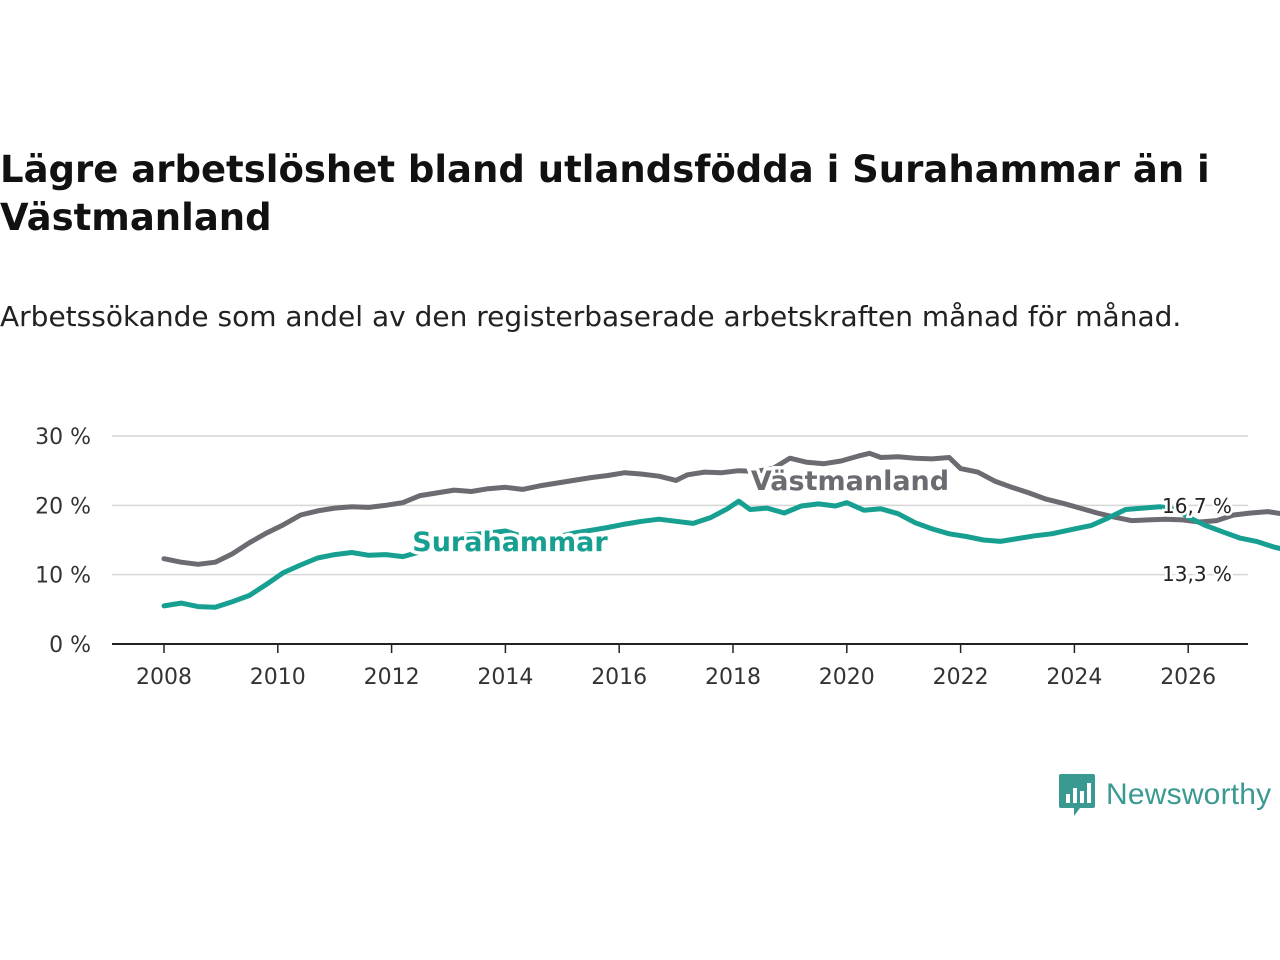  I want to click on x-tick-label: 2016, so click(619, 677).